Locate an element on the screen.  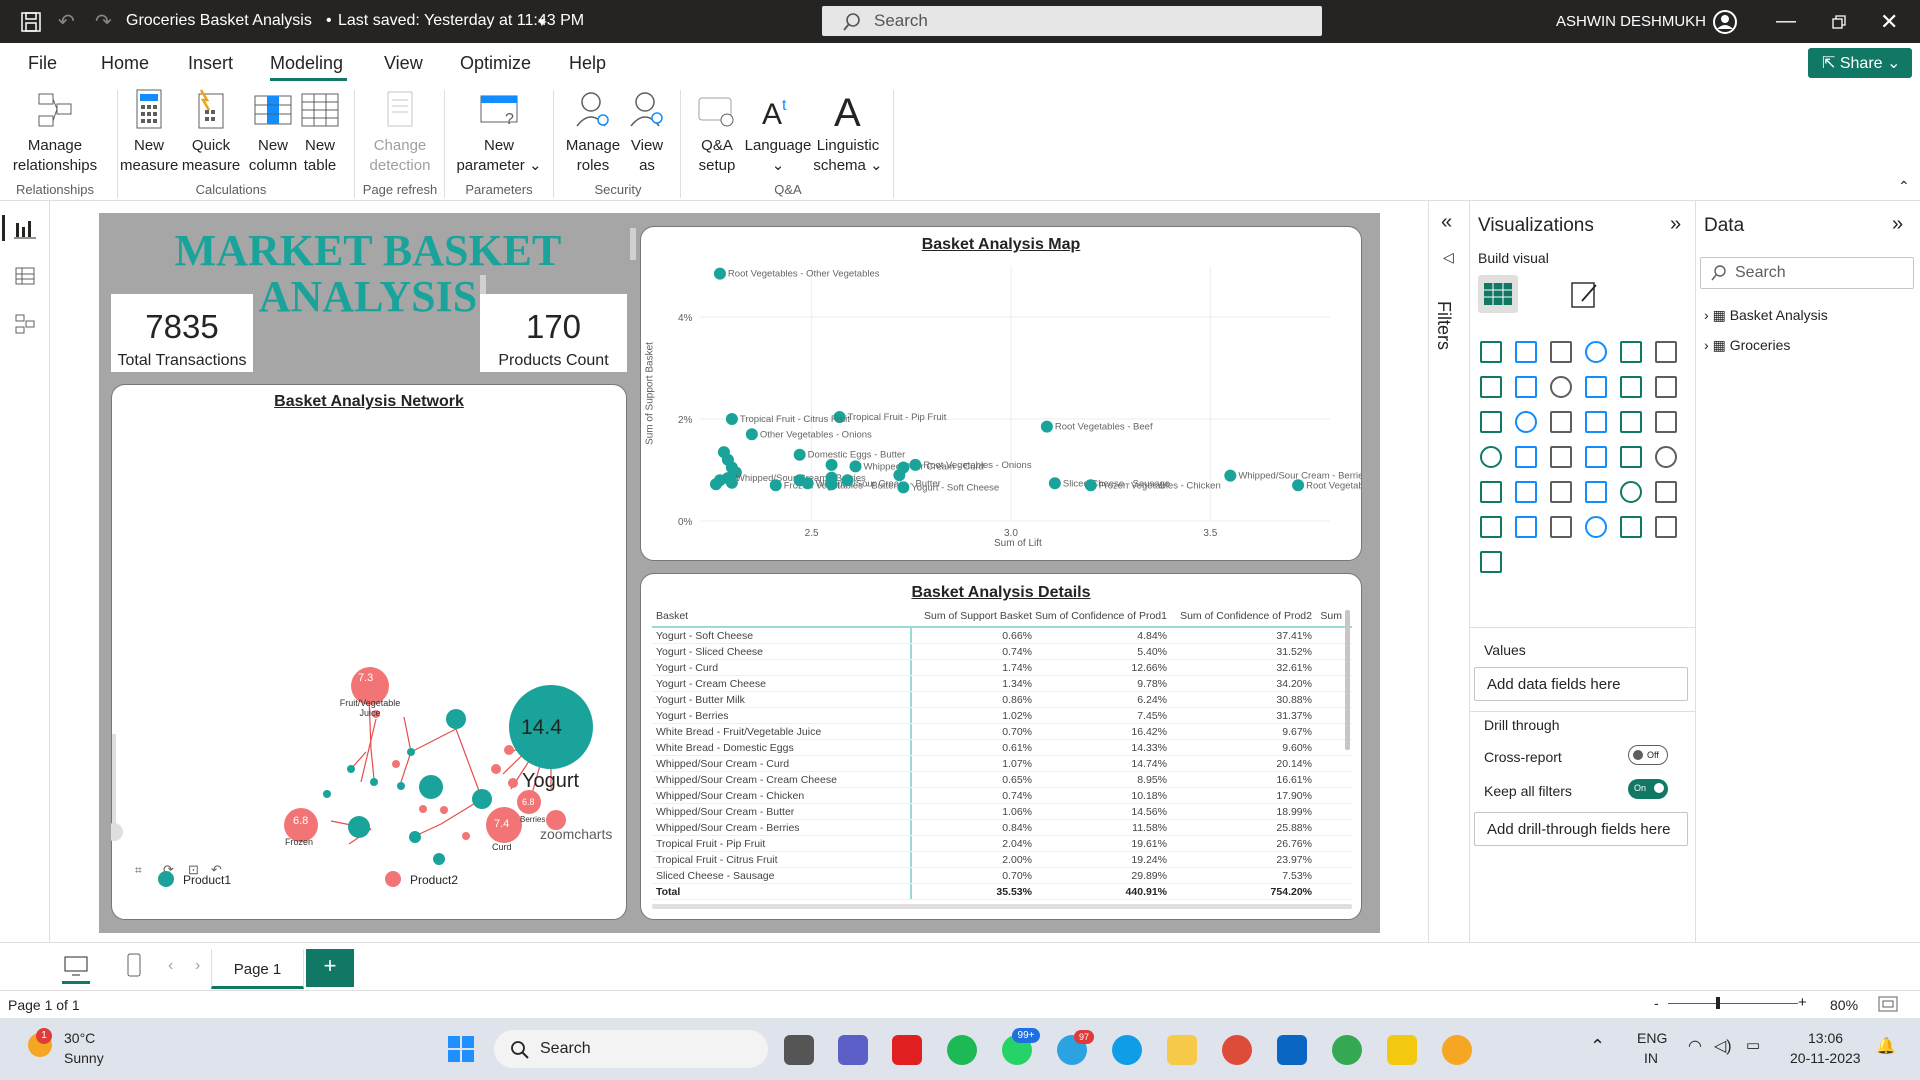
header-support: Sum of Support Basket is located at coordinates (978, 616).